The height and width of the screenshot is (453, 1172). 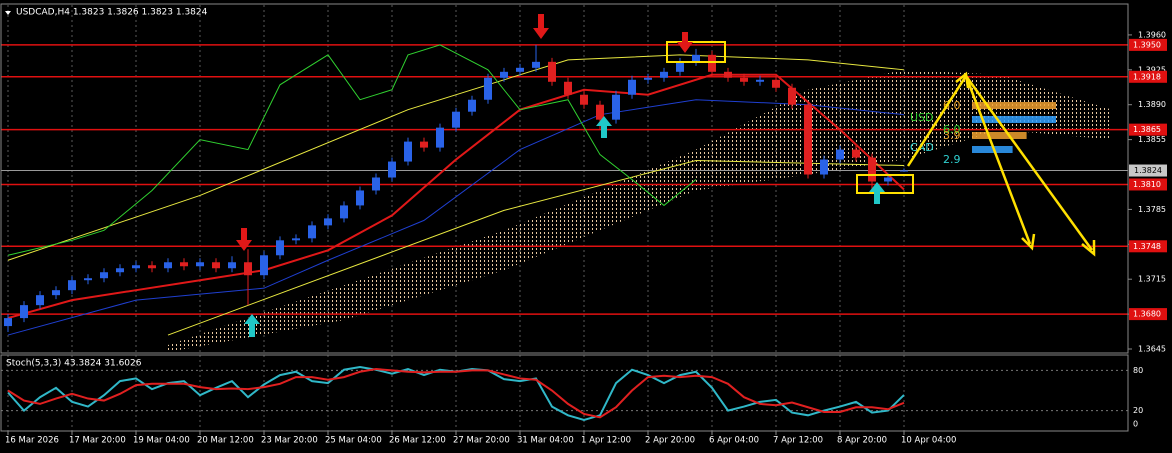 I want to click on stoch-line, so click(x=456, y=393).